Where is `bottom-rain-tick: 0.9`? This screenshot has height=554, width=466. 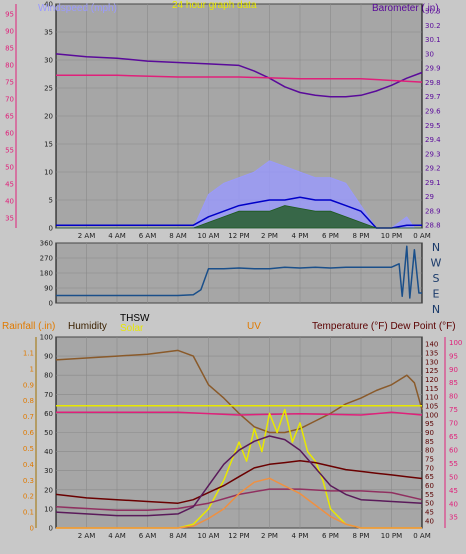 bottom-rain-tick: 0.9 is located at coordinates (28, 385).